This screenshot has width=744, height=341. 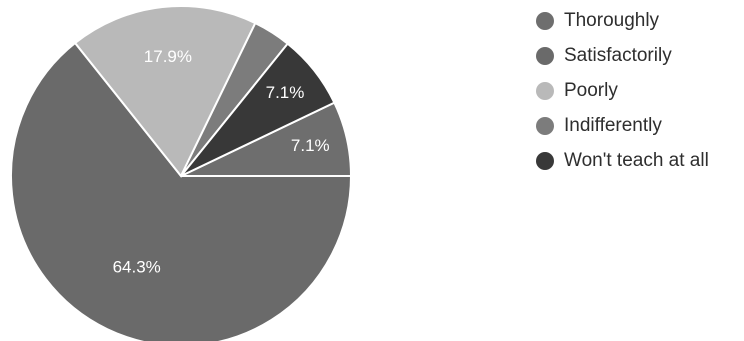 What do you see at coordinates (591, 90) in the screenshot?
I see `legend-label: Poorly` at bounding box center [591, 90].